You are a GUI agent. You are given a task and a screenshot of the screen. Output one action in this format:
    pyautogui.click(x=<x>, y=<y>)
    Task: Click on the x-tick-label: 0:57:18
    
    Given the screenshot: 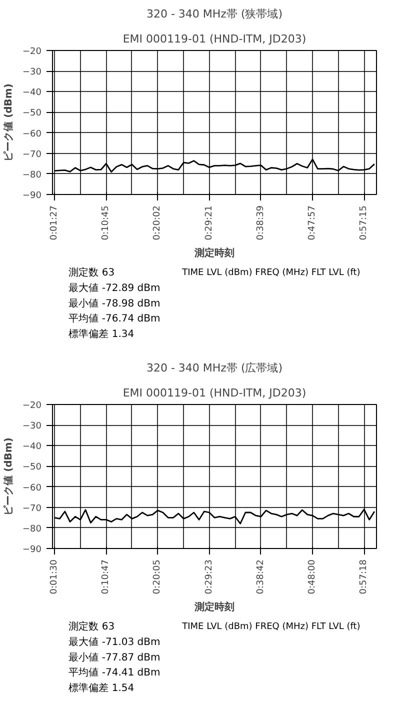 What is the action you would take?
    pyautogui.click(x=364, y=576)
    